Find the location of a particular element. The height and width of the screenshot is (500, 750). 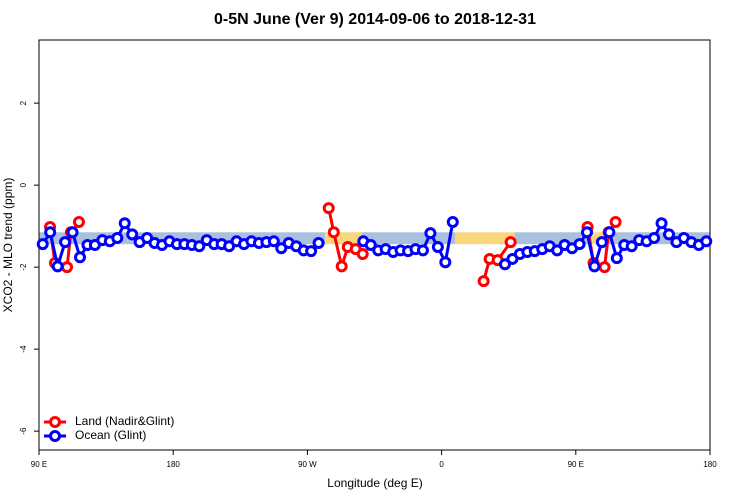

y-tick-label: -2 is located at coordinates (23, 267).